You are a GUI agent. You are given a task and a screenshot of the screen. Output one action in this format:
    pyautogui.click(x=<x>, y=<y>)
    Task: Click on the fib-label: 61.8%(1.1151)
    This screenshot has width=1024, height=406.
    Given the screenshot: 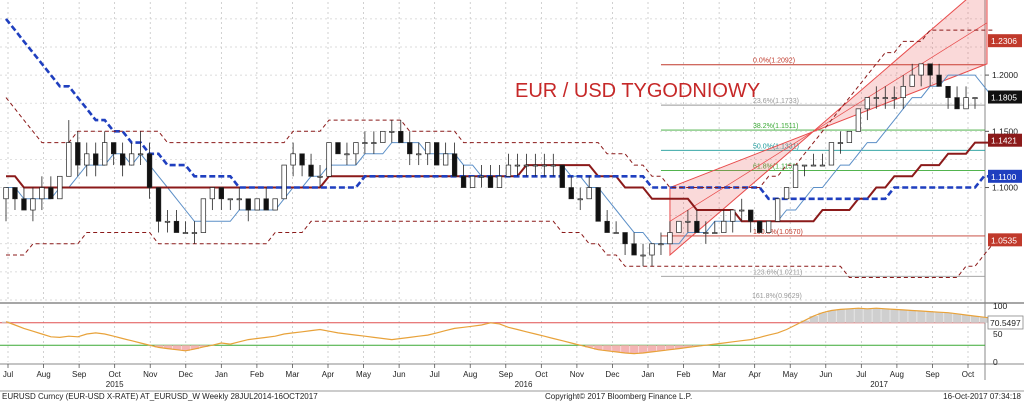 What is the action you would take?
    pyautogui.click(x=775, y=167)
    